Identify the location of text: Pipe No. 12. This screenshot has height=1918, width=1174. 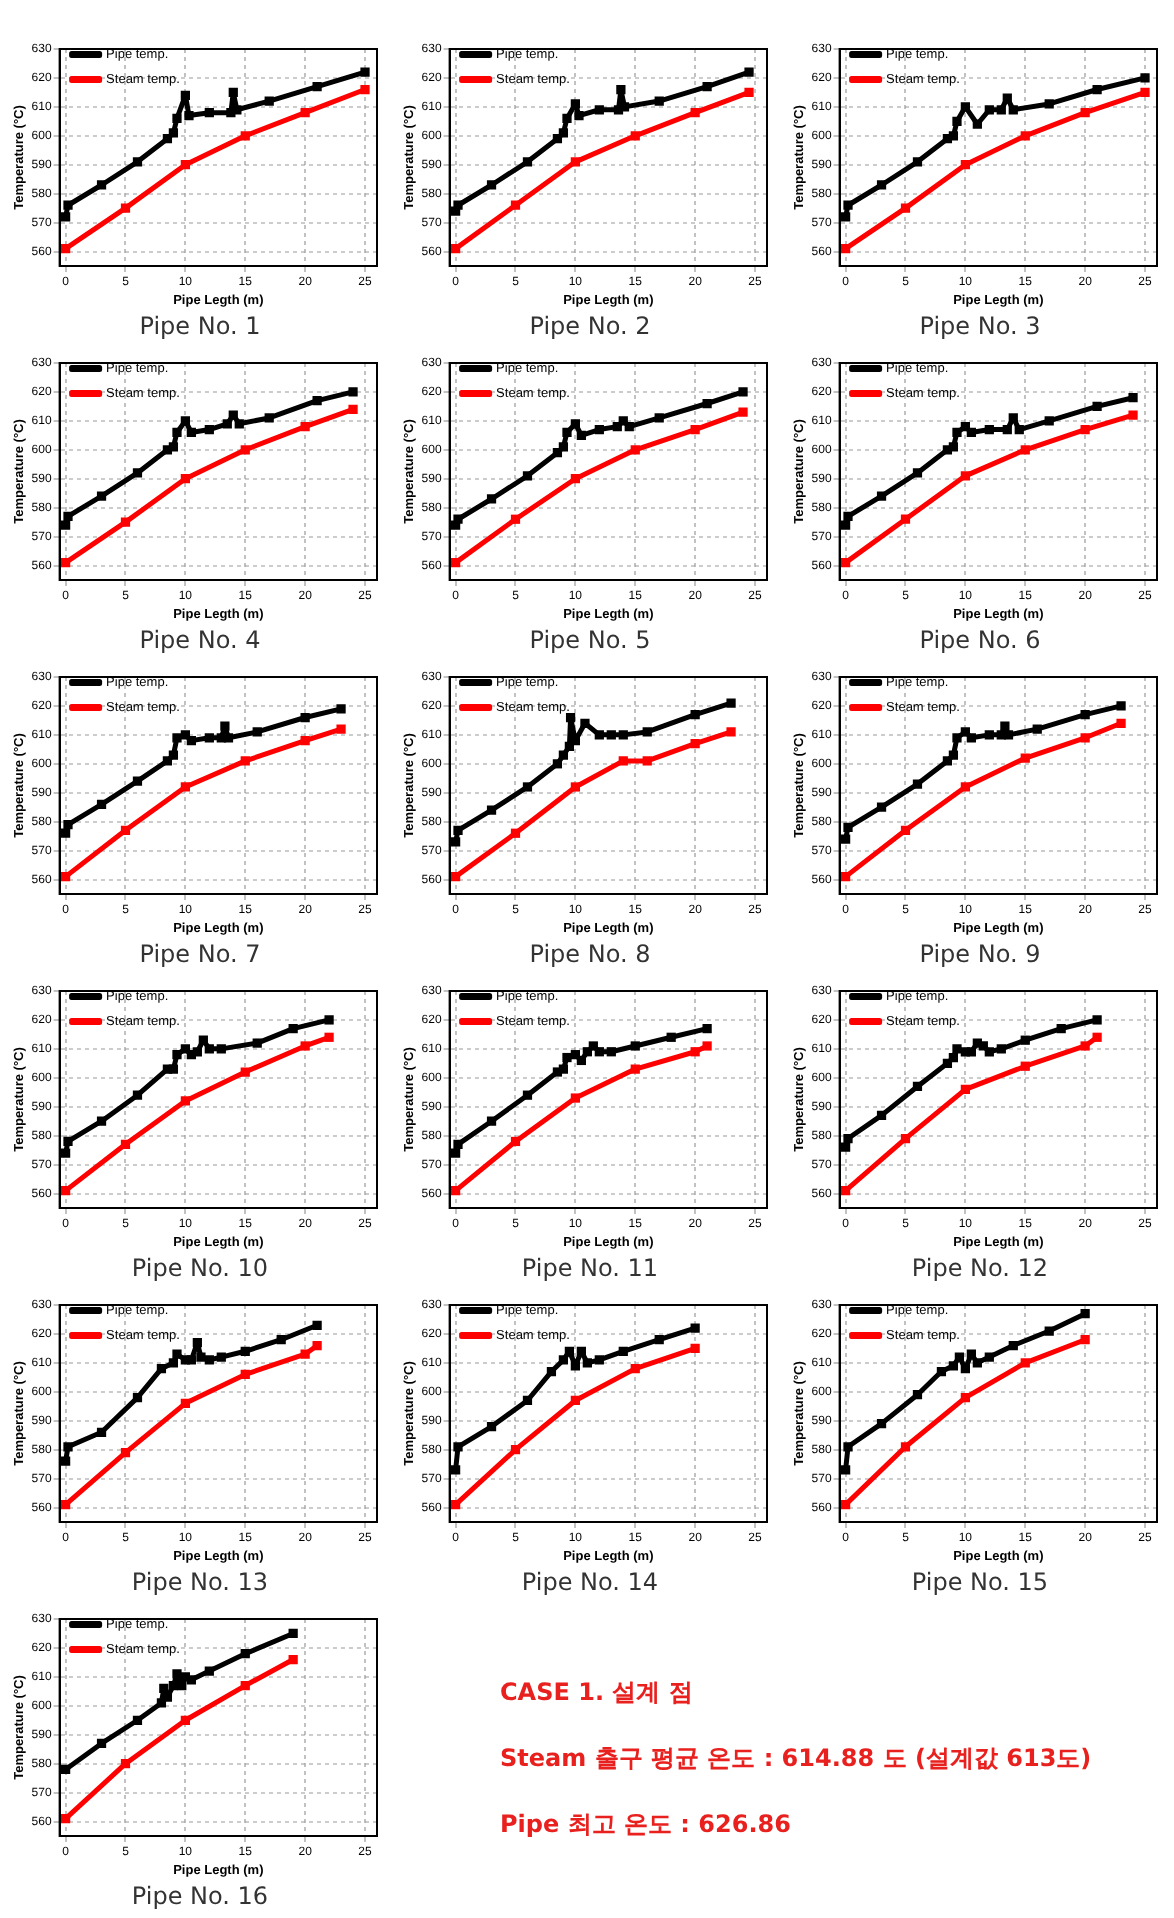
(980, 1268).